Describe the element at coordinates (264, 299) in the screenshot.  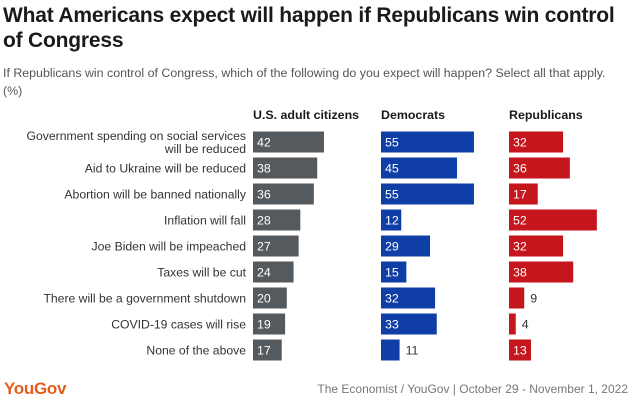
I see `value-label-us_adults: 20` at that location.